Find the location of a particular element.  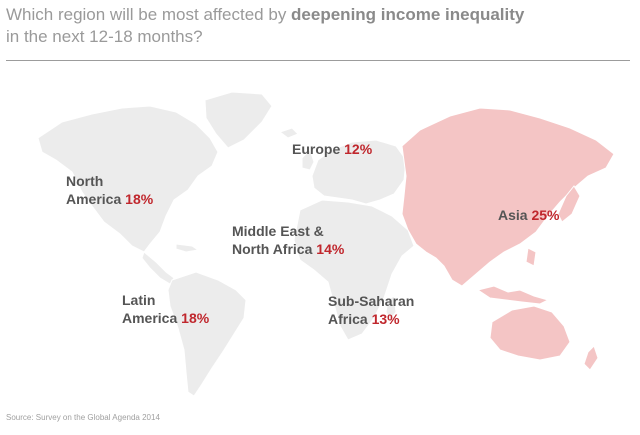

title-line2: in the next 12-18 months? is located at coordinates (104, 36).